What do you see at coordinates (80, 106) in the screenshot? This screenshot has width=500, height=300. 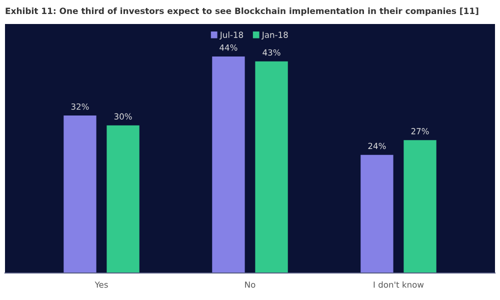 I see `data-label: 32%` at bounding box center [80, 106].